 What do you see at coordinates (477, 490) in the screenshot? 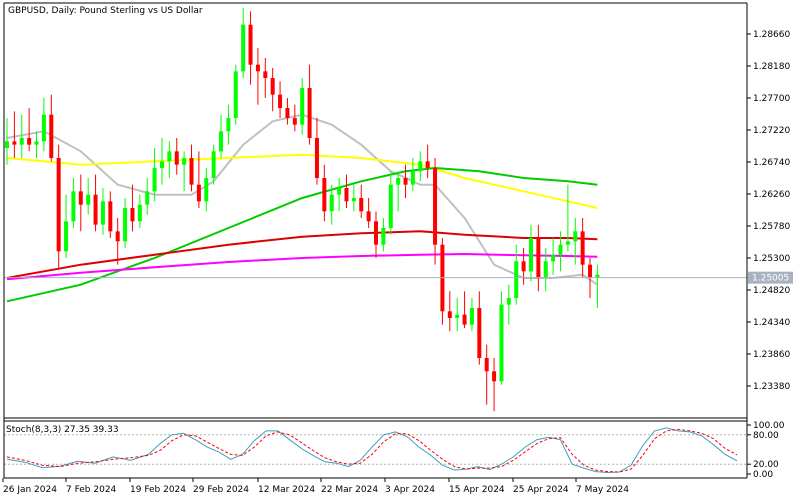
I see `time-tick-label: 15 Apr 2024` at bounding box center [477, 490].